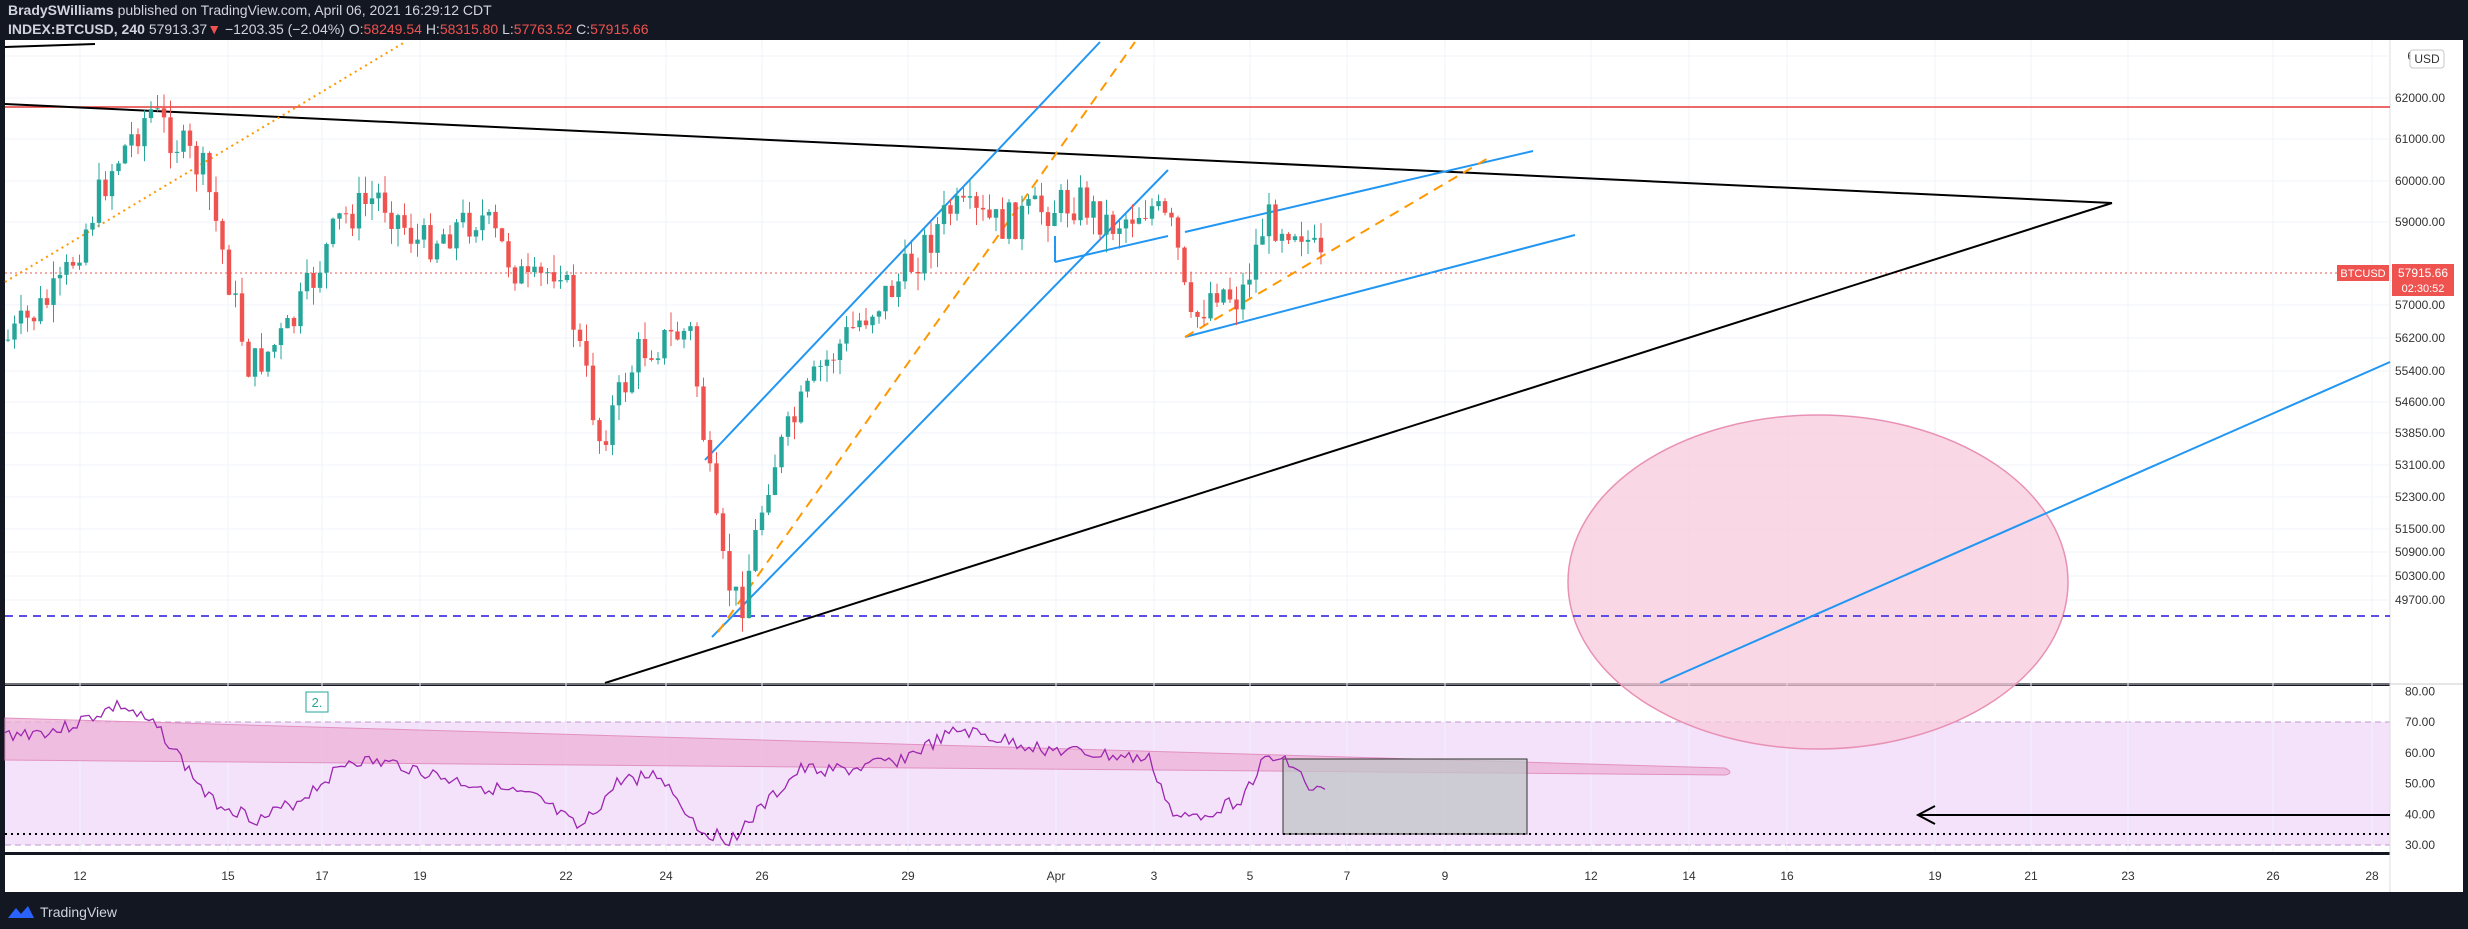  What do you see at coordinates (1056, 876) in the screenshot?
I see `x-tick-label: Apr` at bounding box center [1056, 876].